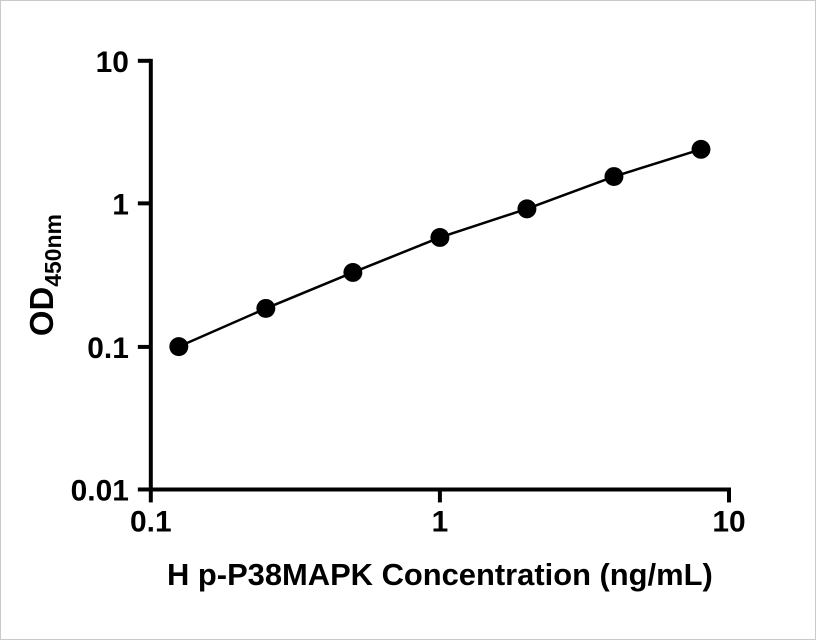 This screenshot has height=640, width=816. I want to click on x-tick-label-0-1: 0.1, so click(151, 521).